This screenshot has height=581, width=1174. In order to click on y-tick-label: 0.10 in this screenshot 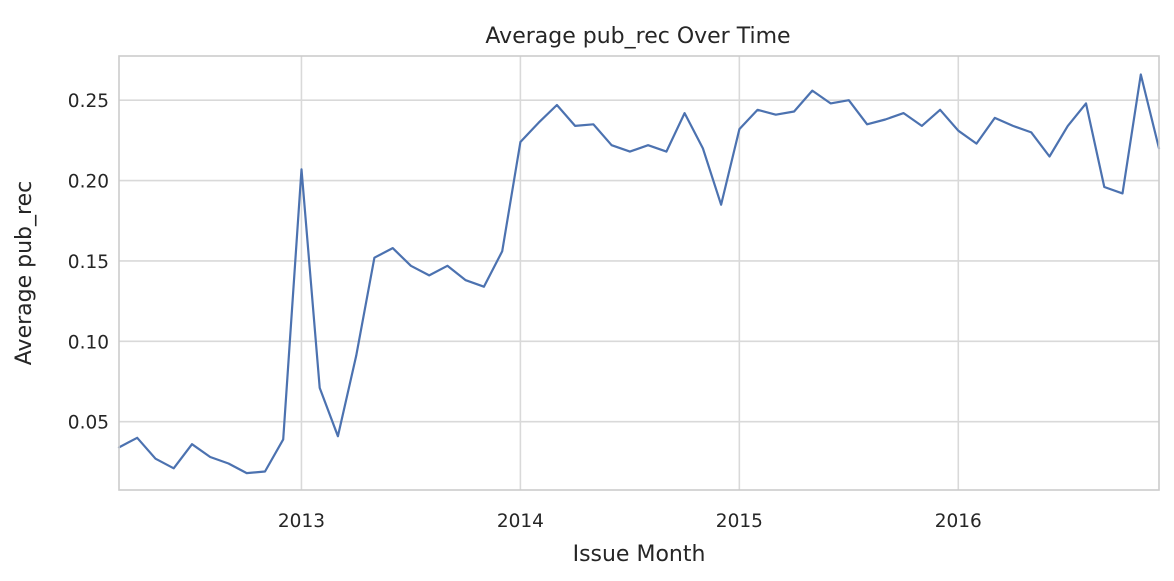, I will do `click(88, 342)`.